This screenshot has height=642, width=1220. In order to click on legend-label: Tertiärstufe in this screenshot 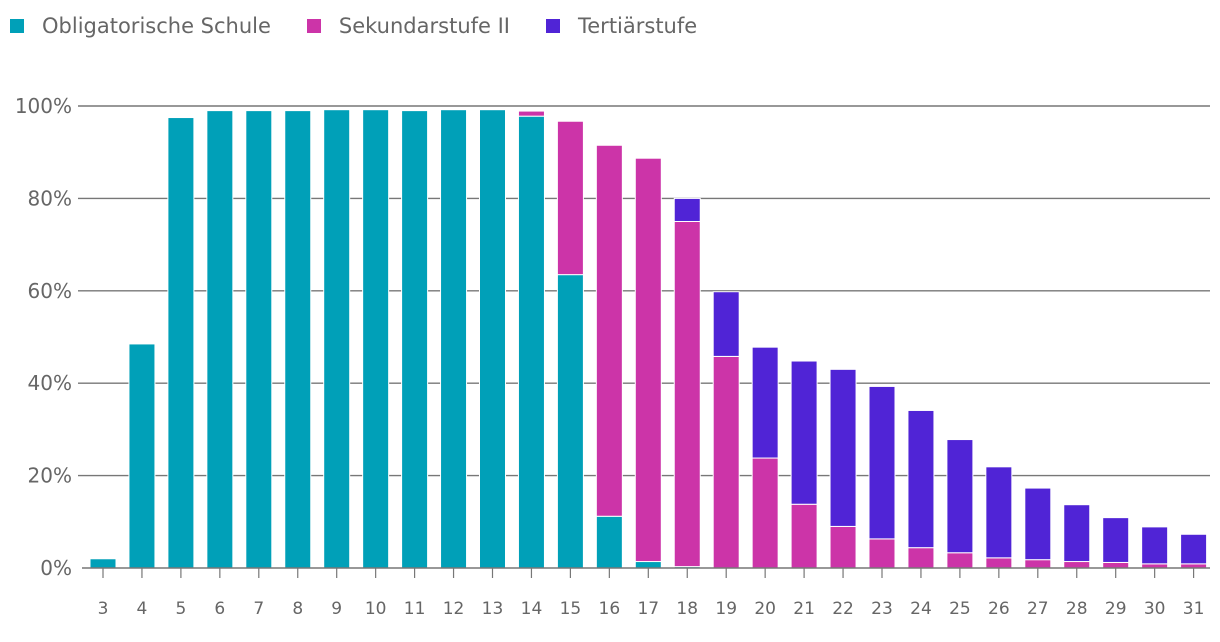, I will do `click(638, 26)`.